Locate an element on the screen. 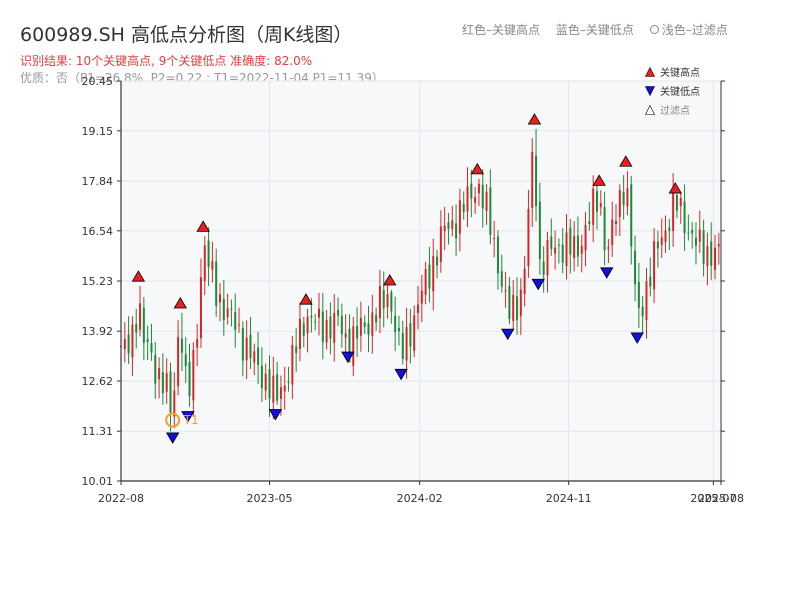 The width and height of the screenshot is (800, 600). x-tick-label: 2024-11 is located at coordinates (569, 498).